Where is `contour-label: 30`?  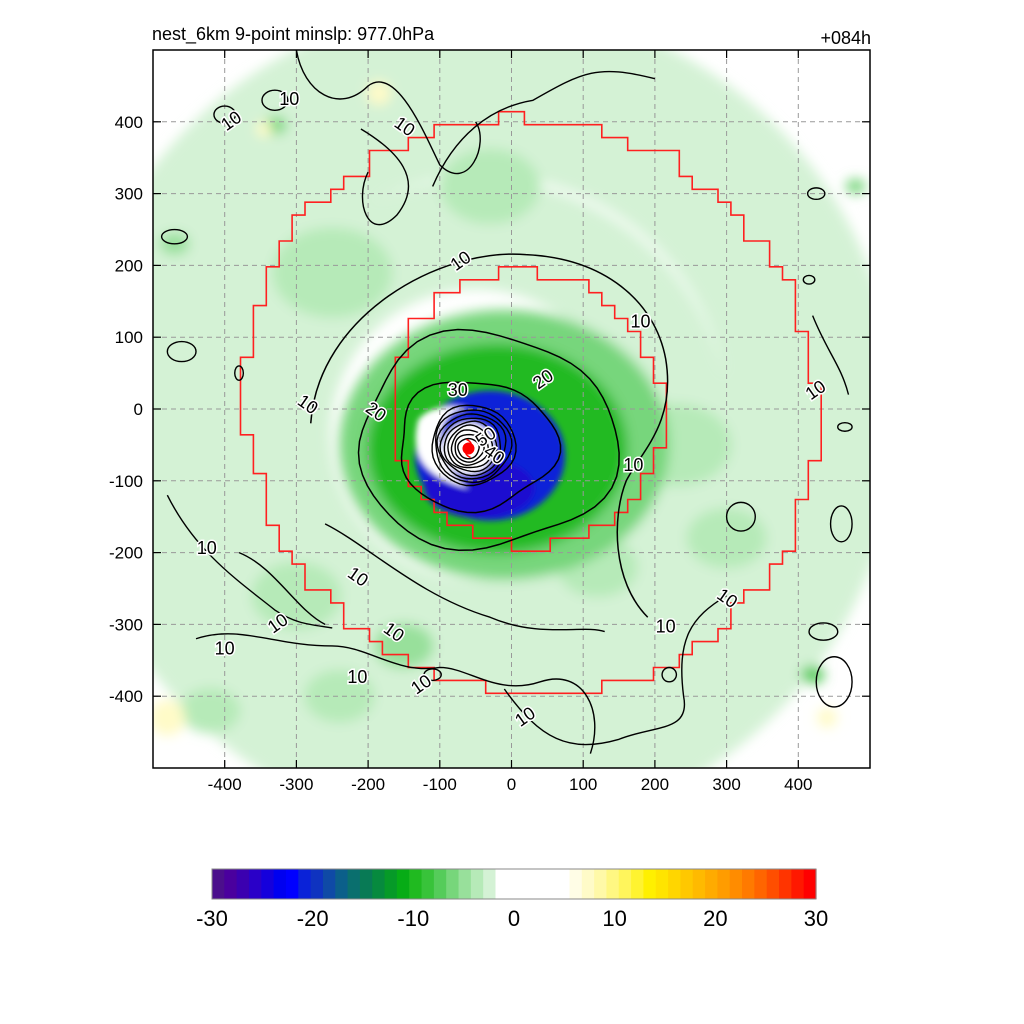
contour-label: 30 is located at coordinates (458, 390).